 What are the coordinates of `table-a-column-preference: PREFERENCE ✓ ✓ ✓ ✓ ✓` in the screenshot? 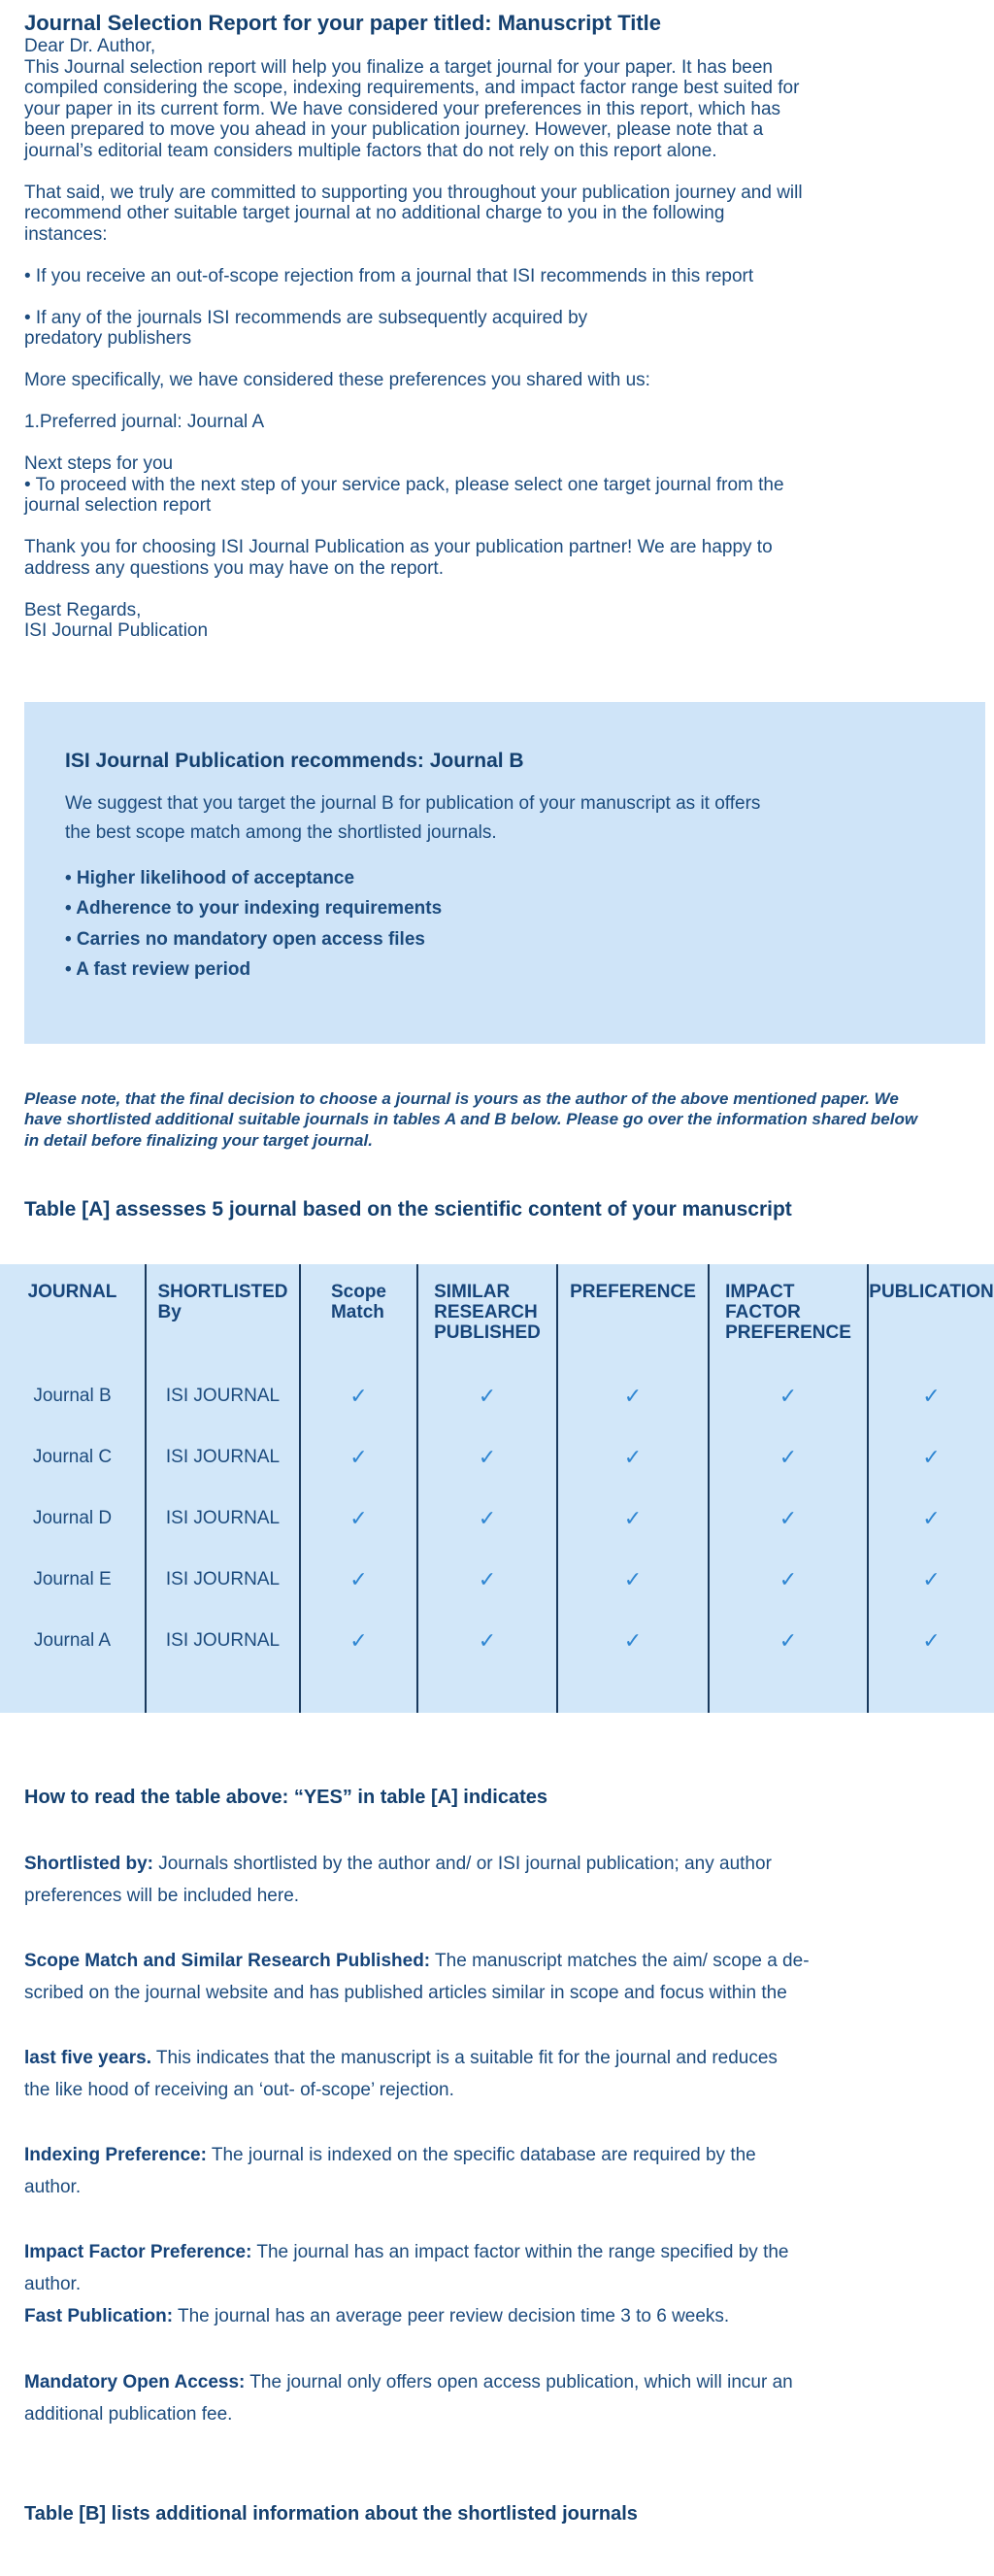 It's located at (634, 1489).